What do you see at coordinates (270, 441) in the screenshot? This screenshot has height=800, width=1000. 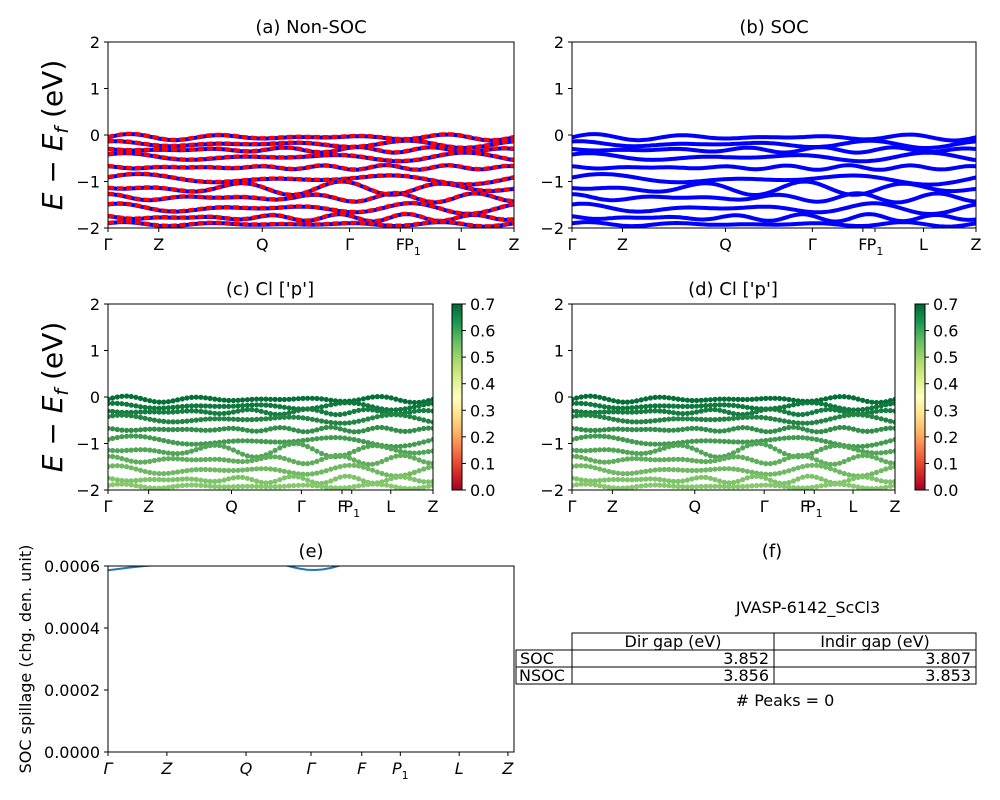 I see `panel-c-bands` at bounding box center [270, 441].